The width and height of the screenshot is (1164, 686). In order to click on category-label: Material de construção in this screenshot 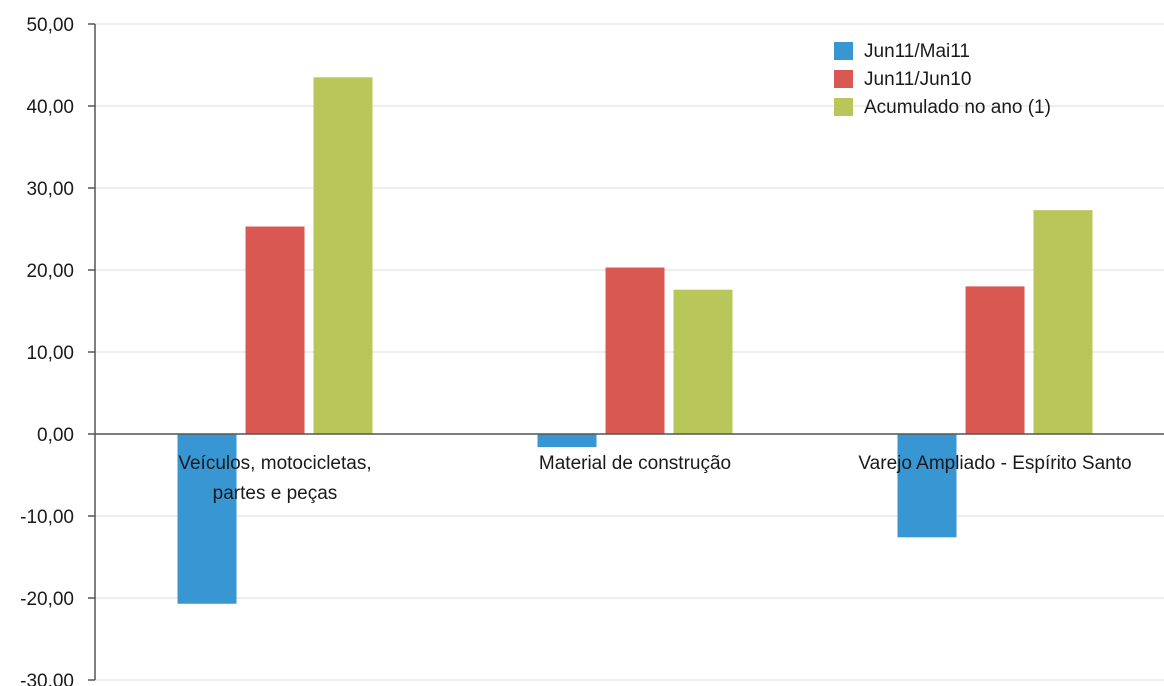, I will do `click(635, 463)`.